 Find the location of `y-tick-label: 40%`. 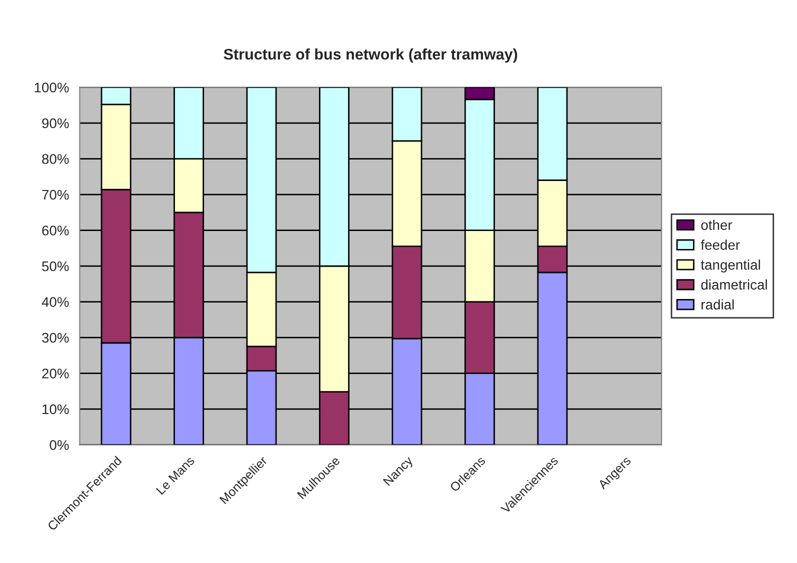

y-tick-label: 40% is located at coordinates (55, 302).